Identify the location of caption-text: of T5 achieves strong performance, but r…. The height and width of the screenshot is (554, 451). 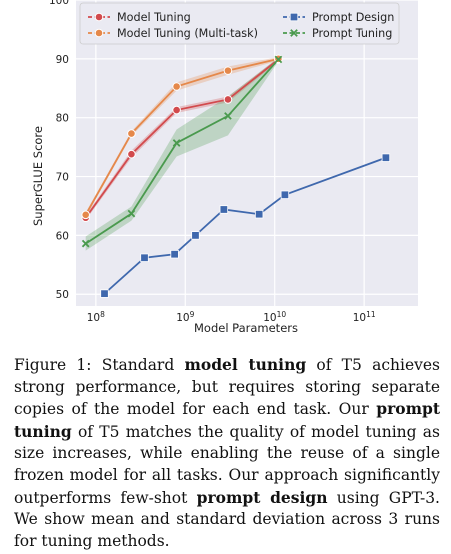
(227, 387).